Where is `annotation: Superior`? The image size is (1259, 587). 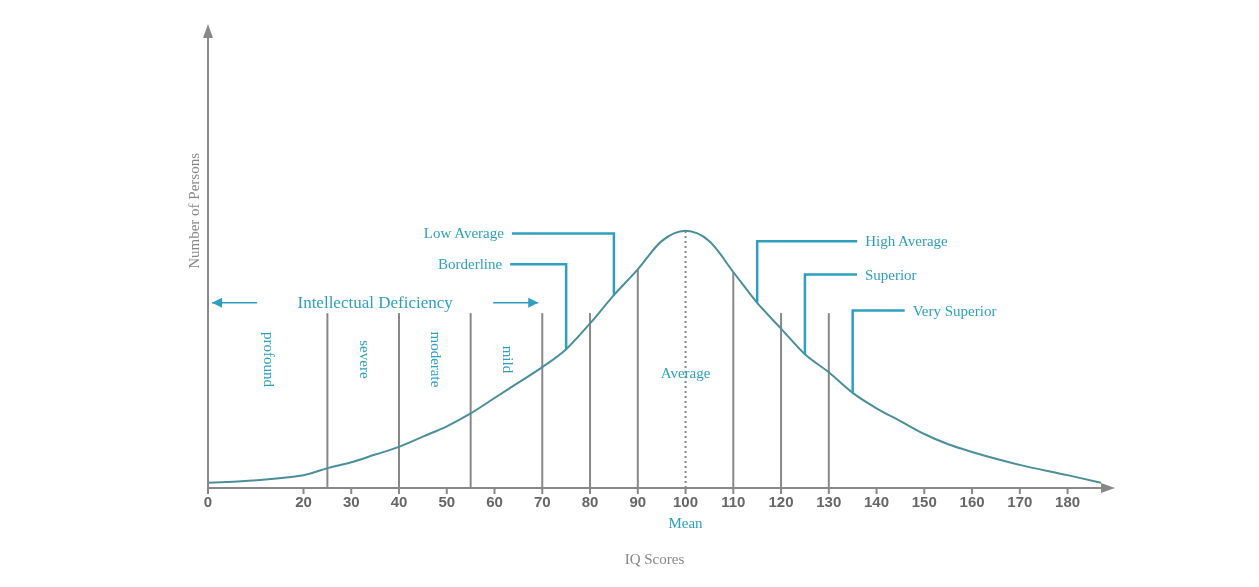
annotation: Superior is located at coordinates (890, 274).